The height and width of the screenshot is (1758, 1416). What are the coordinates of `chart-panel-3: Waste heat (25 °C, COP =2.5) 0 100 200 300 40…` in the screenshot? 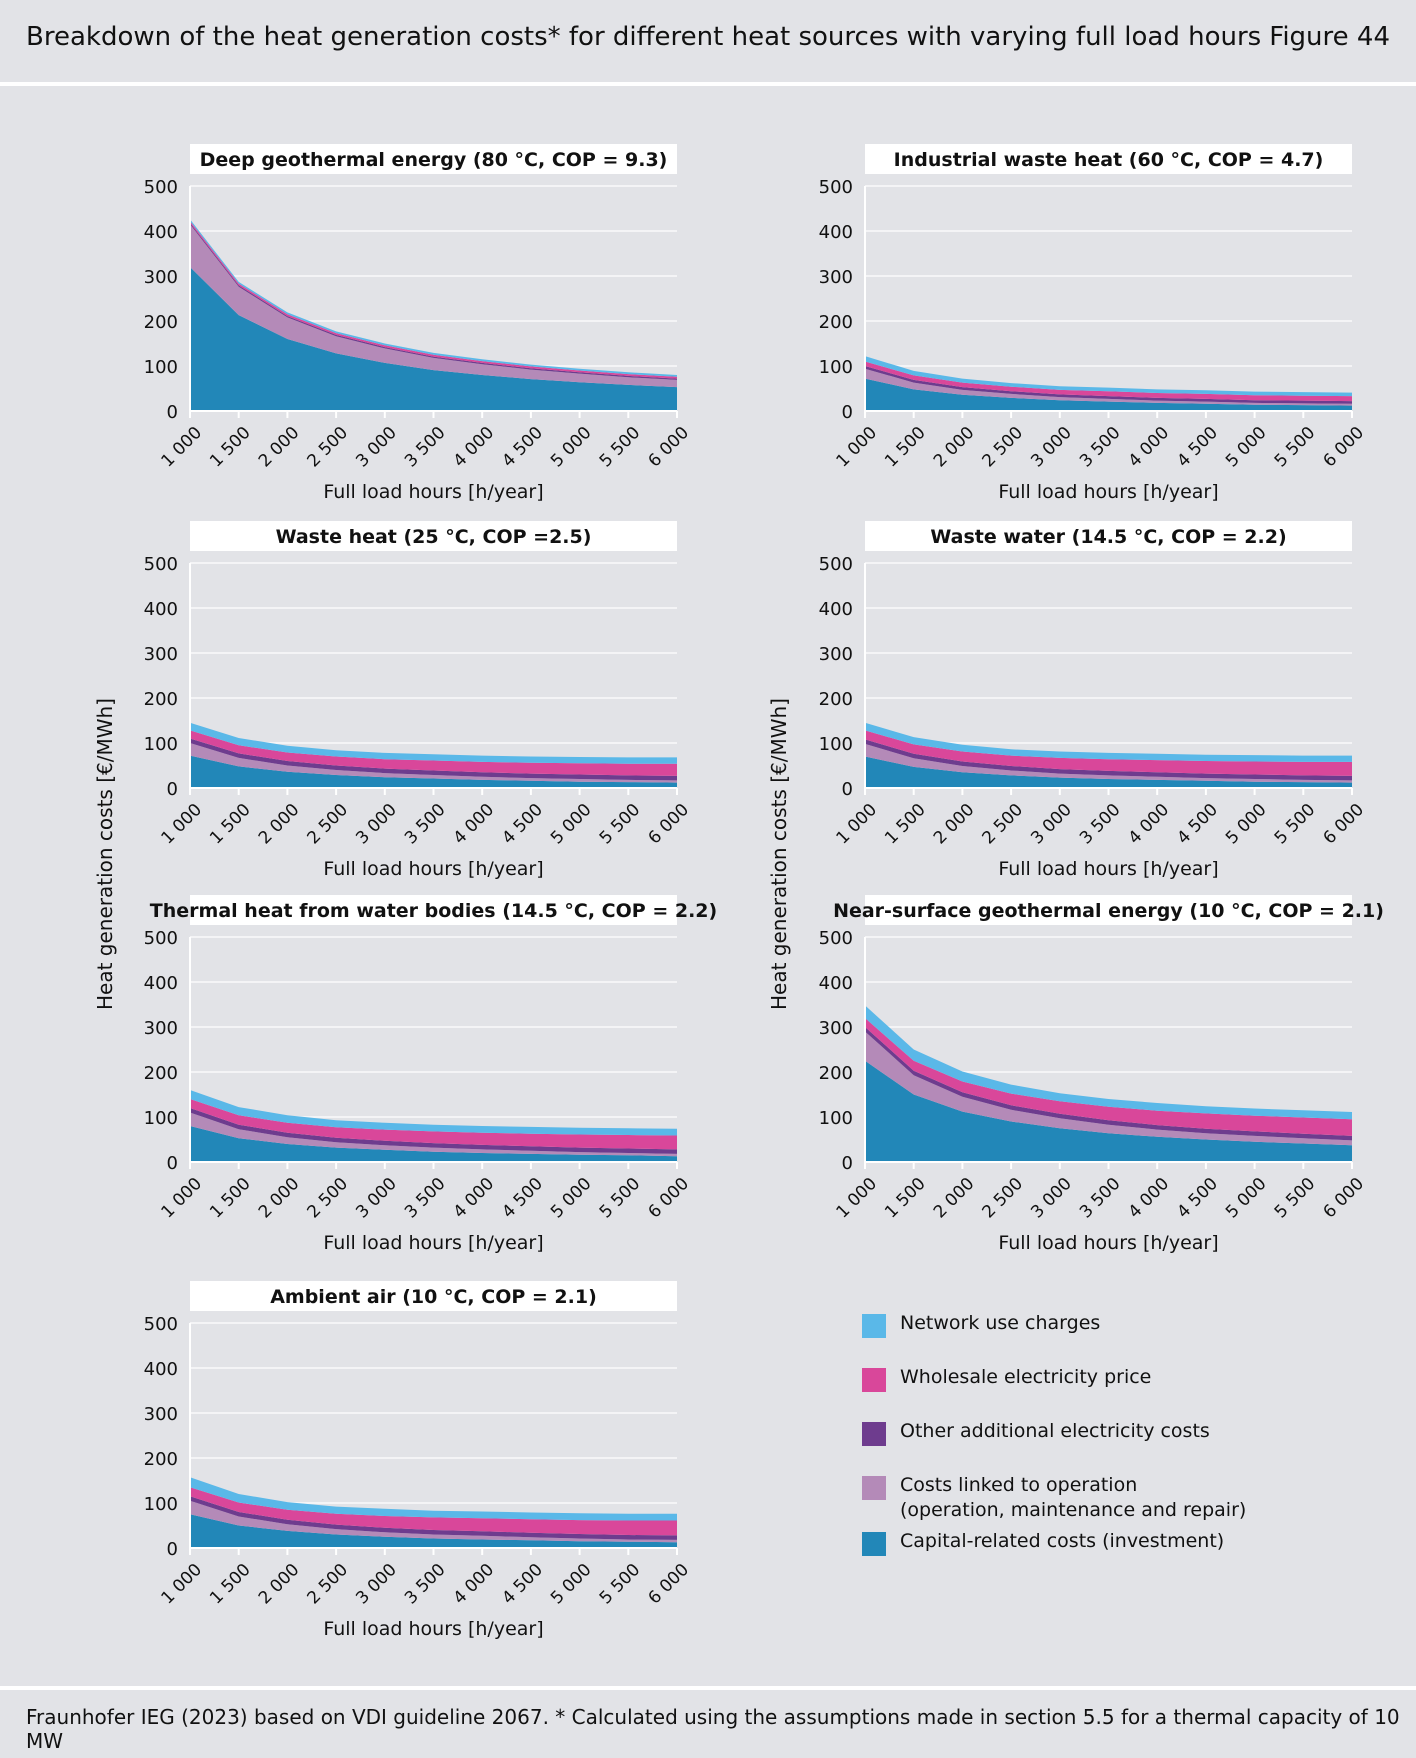 It's located at (418, 700).